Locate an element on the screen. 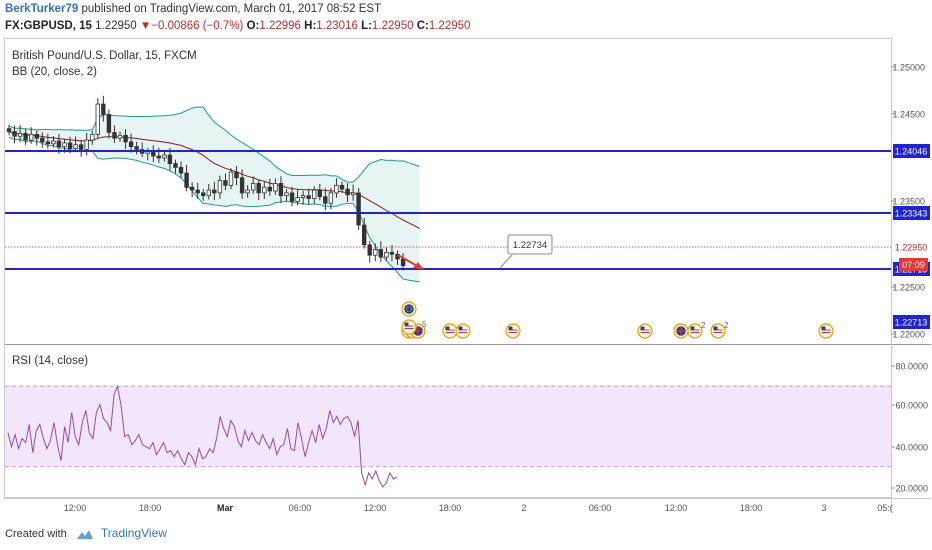 The image size is (932, 550). event-count: 2 is located at coordinates (726, 325).